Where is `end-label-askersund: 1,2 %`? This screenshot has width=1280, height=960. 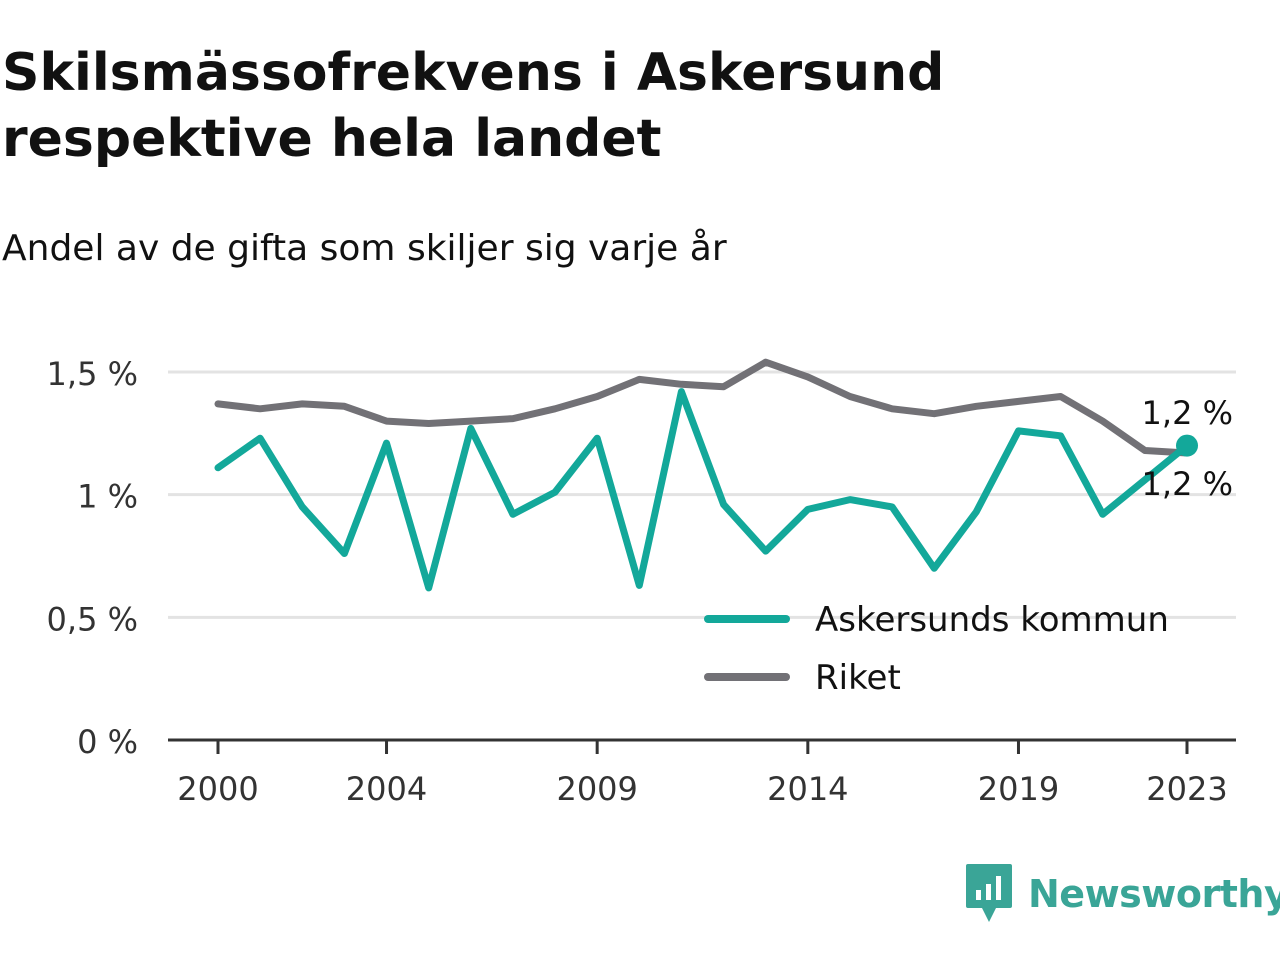 end-label-askersund: 1,2 % is located at coordinates (1187, 413).